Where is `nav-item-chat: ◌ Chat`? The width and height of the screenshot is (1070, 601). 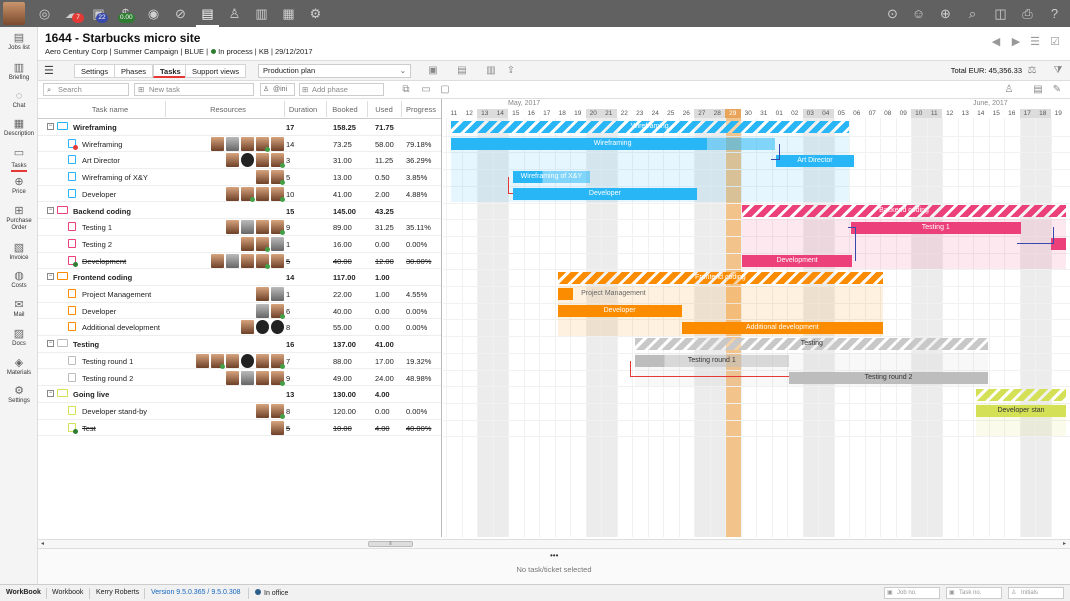 nav-item-chat: ◌ Chat is located at coordinates (19, 104).